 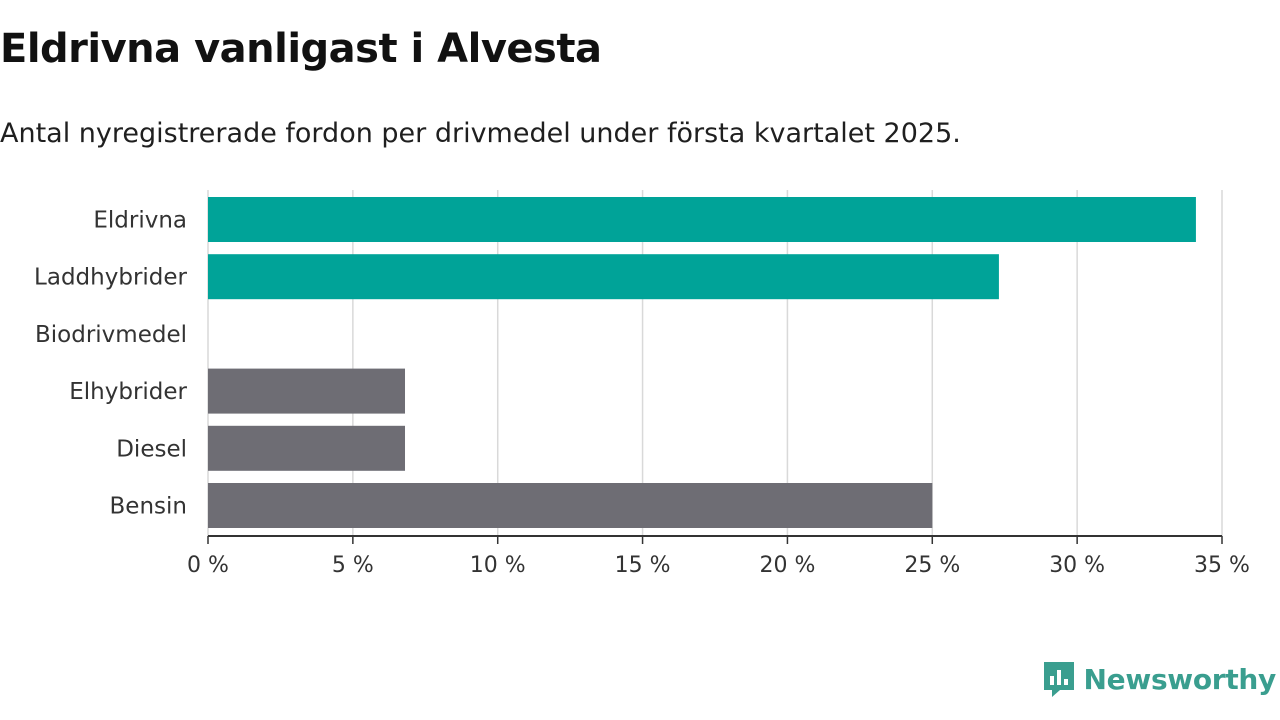 I want to click on newsworthy-logo: Newsworthy, so click(x=1159, y=679).